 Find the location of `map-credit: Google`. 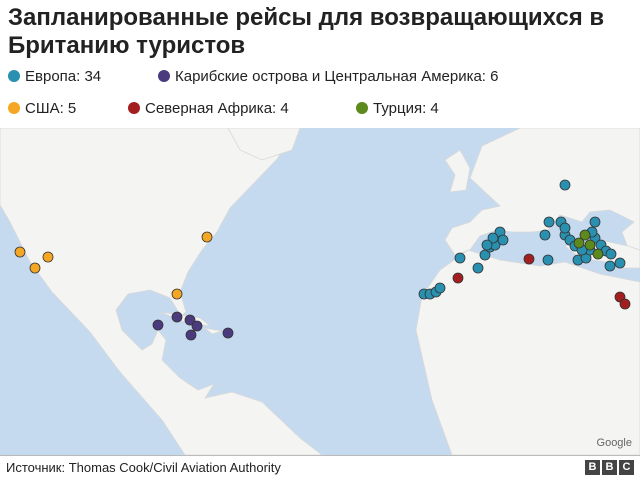

map-credit: Google is located at coordinates (614, 443).